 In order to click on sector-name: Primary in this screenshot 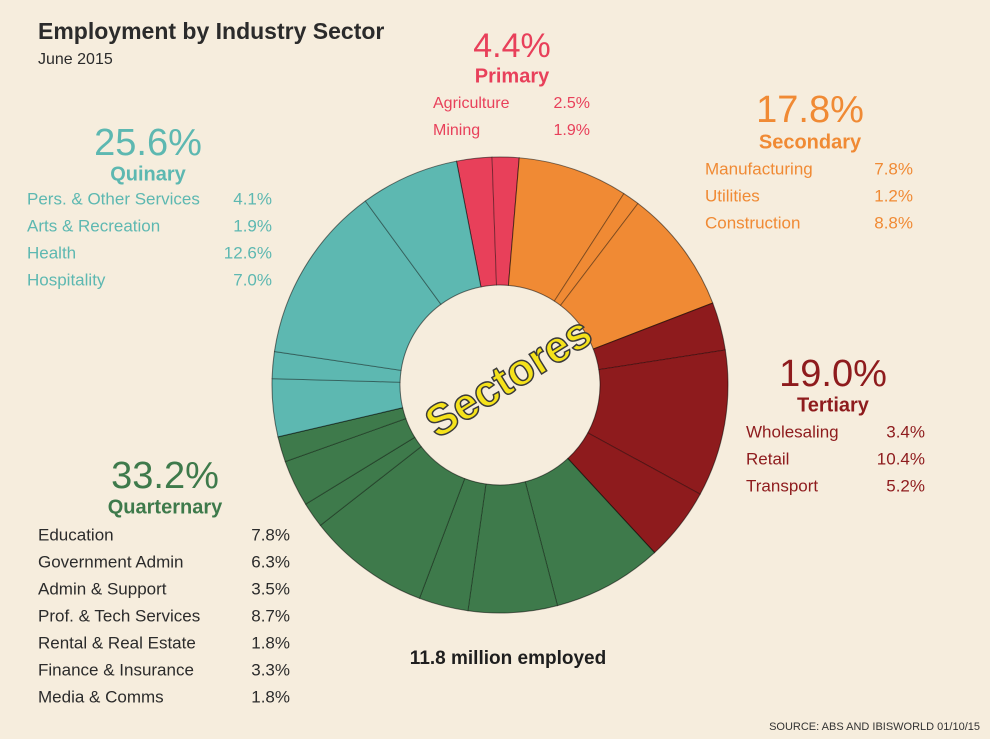, I will do `click(512, 76)`.